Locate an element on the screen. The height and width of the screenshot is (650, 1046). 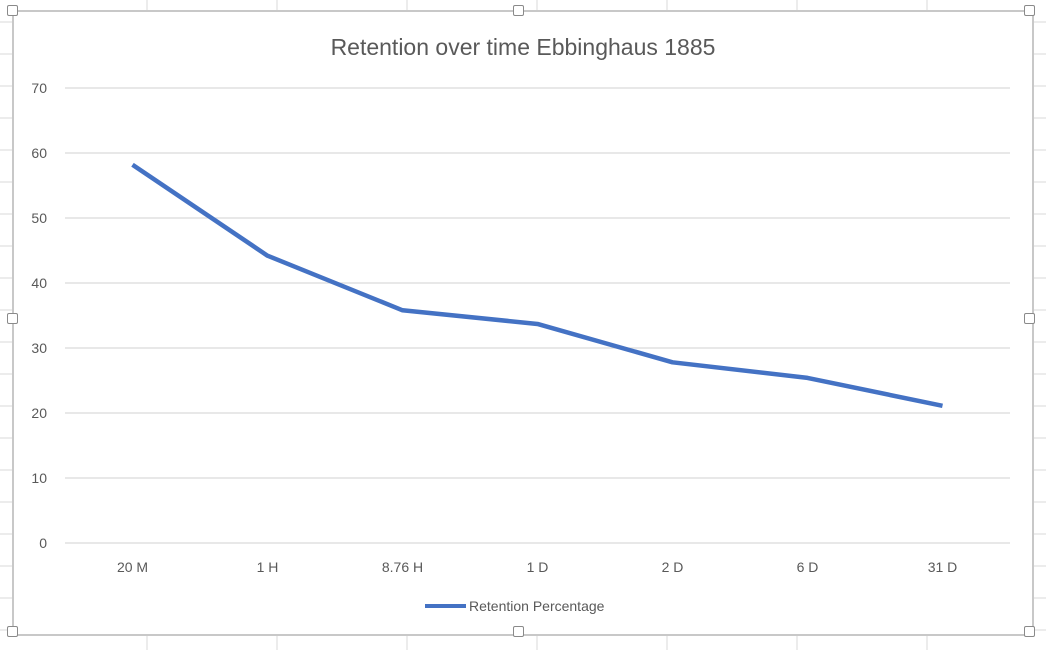
legend: Retention Percentage is located at coordinates (515, 606).